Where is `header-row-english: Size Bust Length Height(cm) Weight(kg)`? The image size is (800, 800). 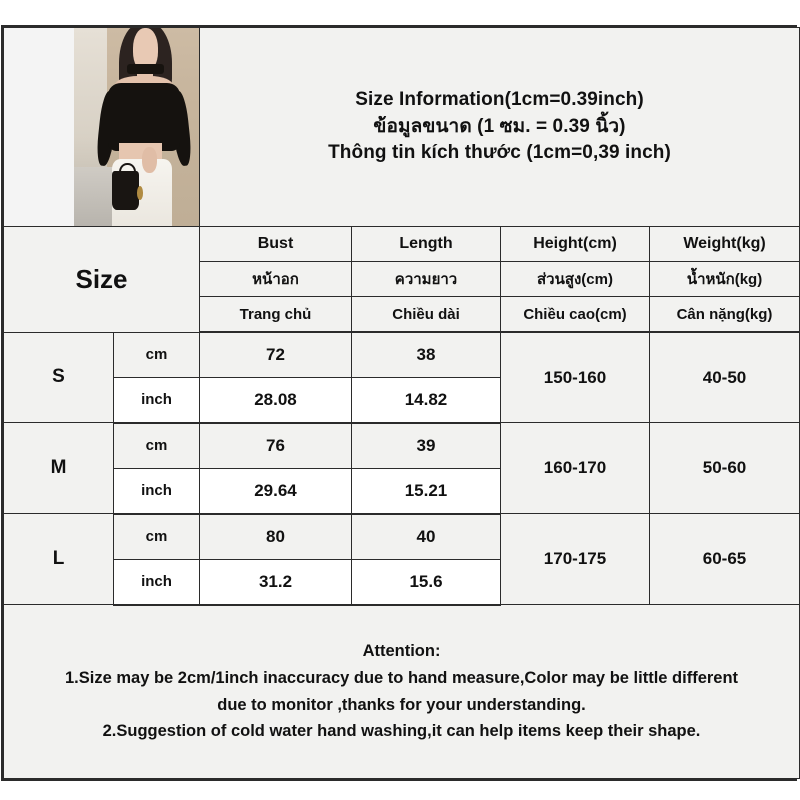 header-row-english: Size Bust Length Height(cm) Weight(kg) is located at coordinates (401, 279).